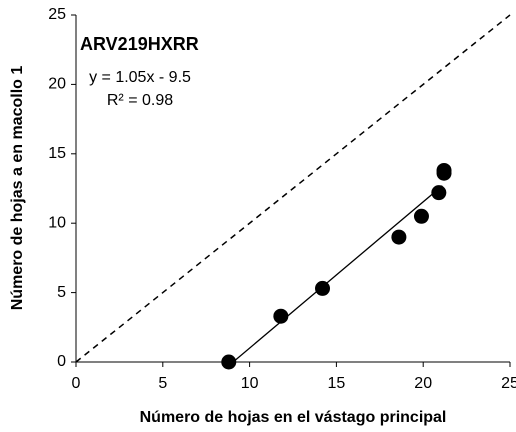 The width and height of the screenshot is (516, 432). Describe the element at coordinates (57, 153) in the screenshot. I see `y-tick-label: 15` at that location.